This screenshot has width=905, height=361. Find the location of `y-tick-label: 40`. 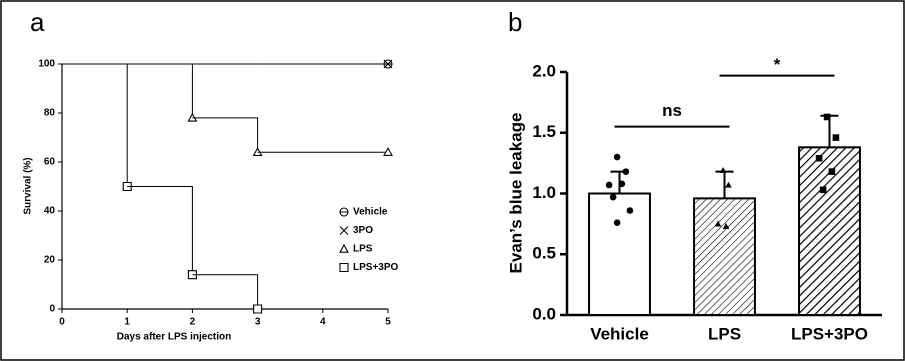

y-tick-label: 40 is located at coordinates (50, 211).